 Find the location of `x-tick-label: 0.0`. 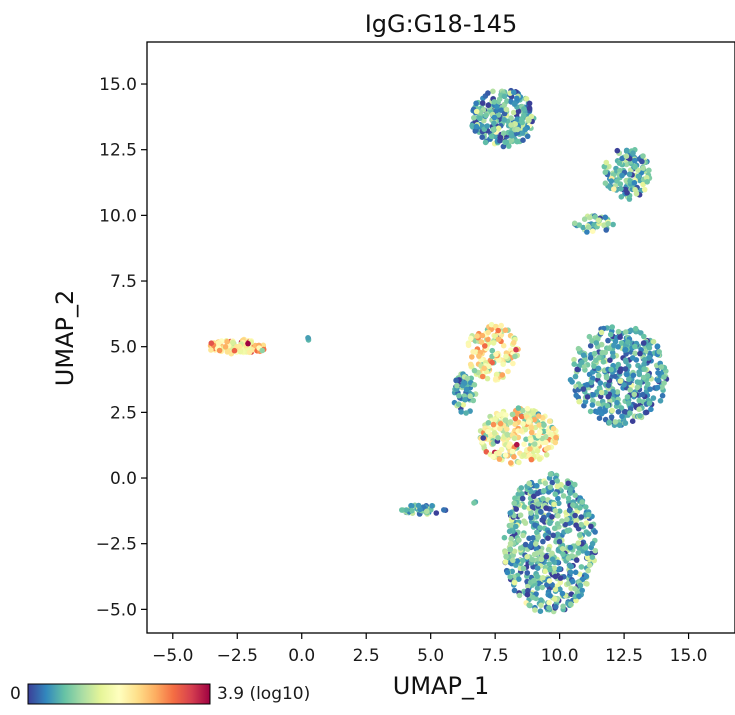

x-tick-label: 0.0 is located at coordinates (301, 656).